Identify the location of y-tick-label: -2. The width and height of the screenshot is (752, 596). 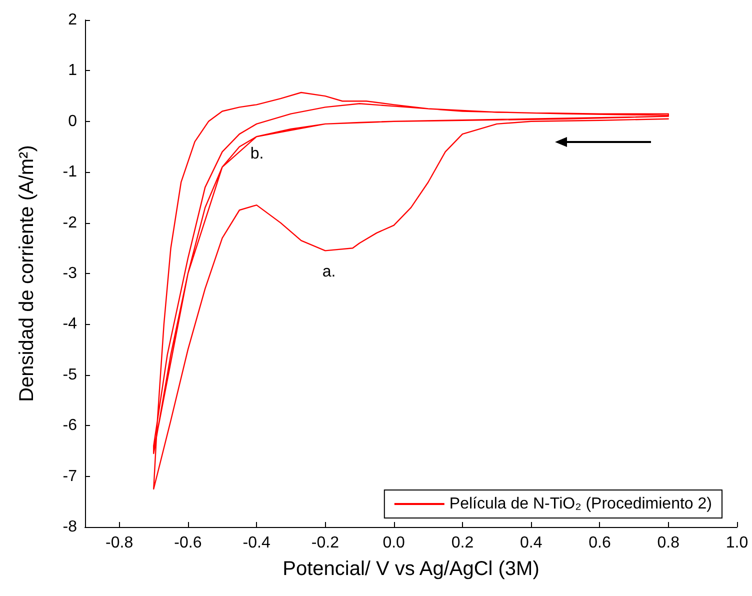
(70, 223).